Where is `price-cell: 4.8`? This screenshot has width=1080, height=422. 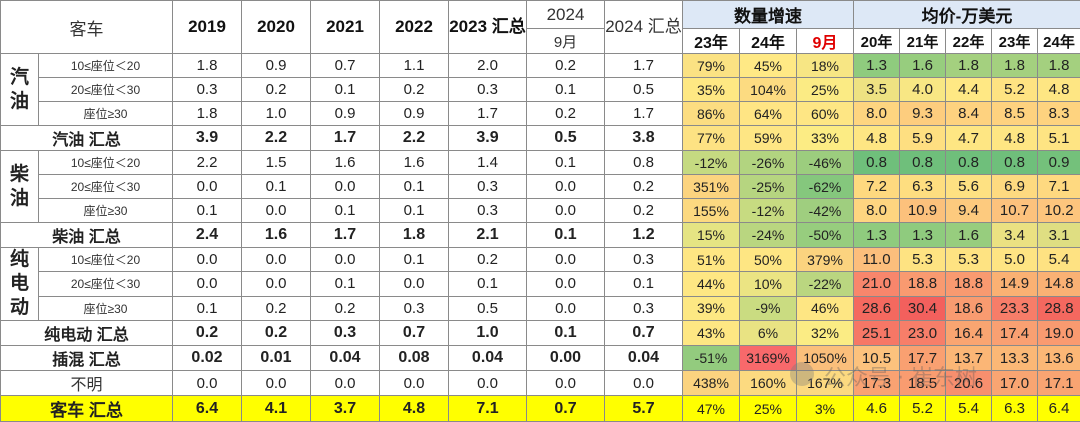 price-cell: 4.8 is located at coordinates (1059, 90).